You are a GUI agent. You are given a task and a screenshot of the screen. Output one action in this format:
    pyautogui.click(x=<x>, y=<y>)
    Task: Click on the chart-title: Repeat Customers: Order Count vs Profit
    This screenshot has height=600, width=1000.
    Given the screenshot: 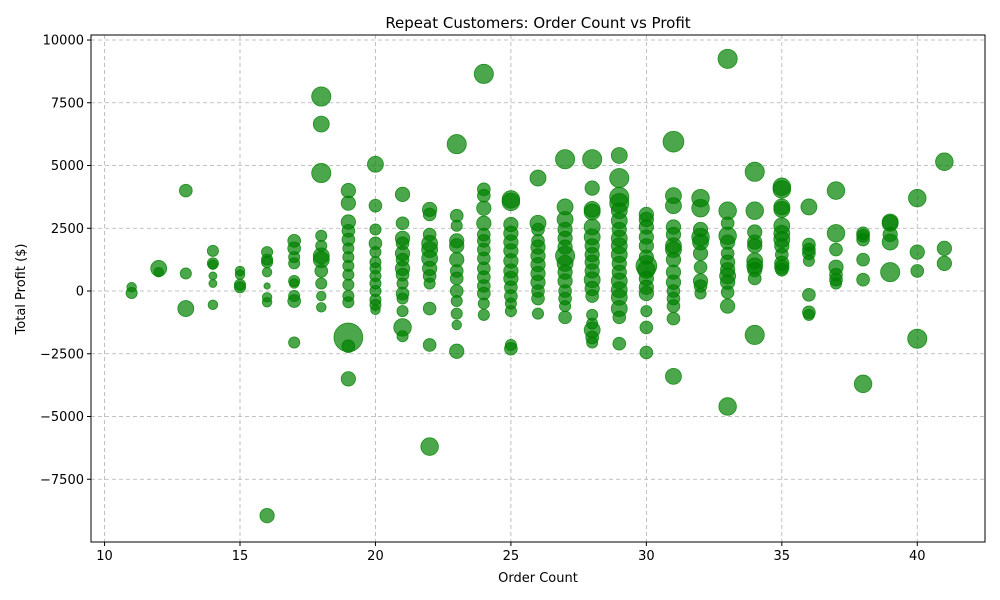 What is the action you would take?
    pyautogui.click(x=537, y=23)
    